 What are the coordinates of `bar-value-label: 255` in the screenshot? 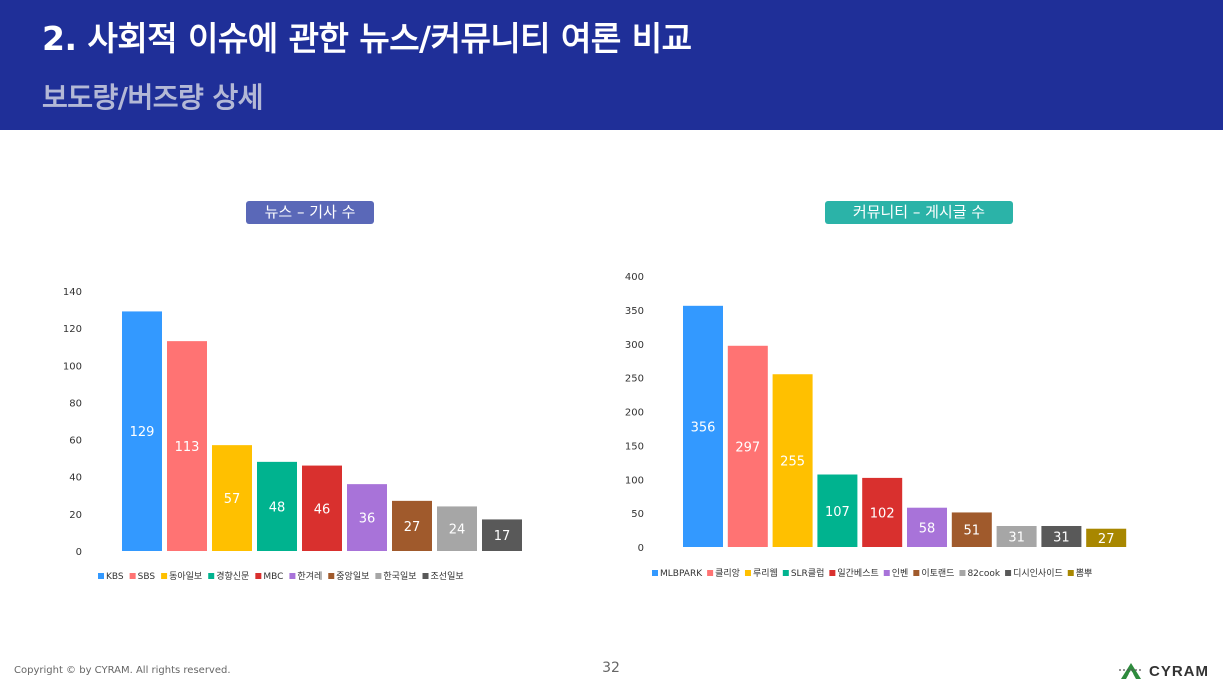 It's located at (792, 462).